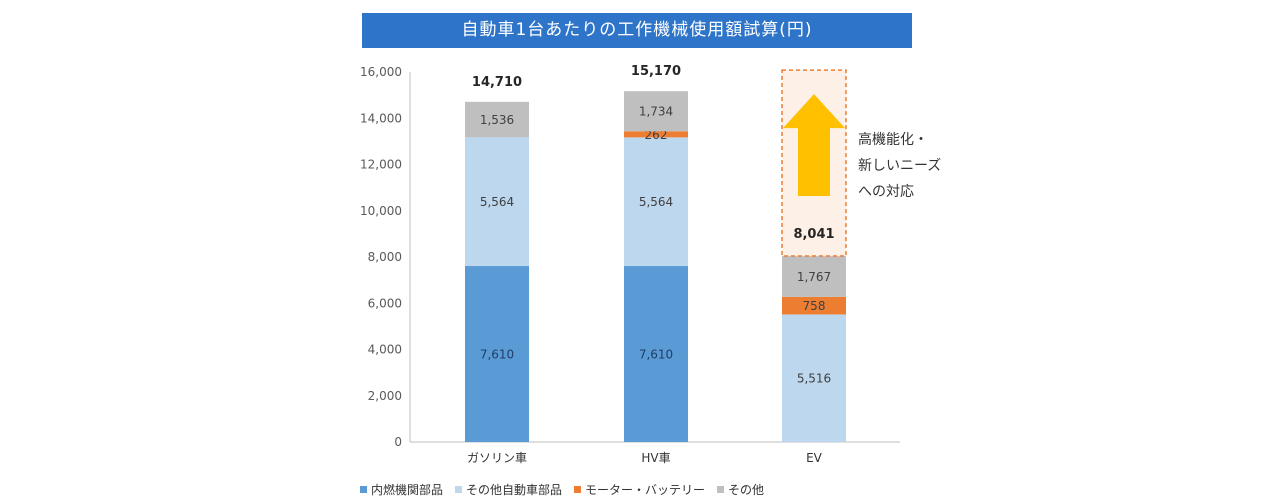  What do you see at coordinates (814, 458) in the screenshot?
I see `x-tick-label: EV` at bounding box center [814, 458].